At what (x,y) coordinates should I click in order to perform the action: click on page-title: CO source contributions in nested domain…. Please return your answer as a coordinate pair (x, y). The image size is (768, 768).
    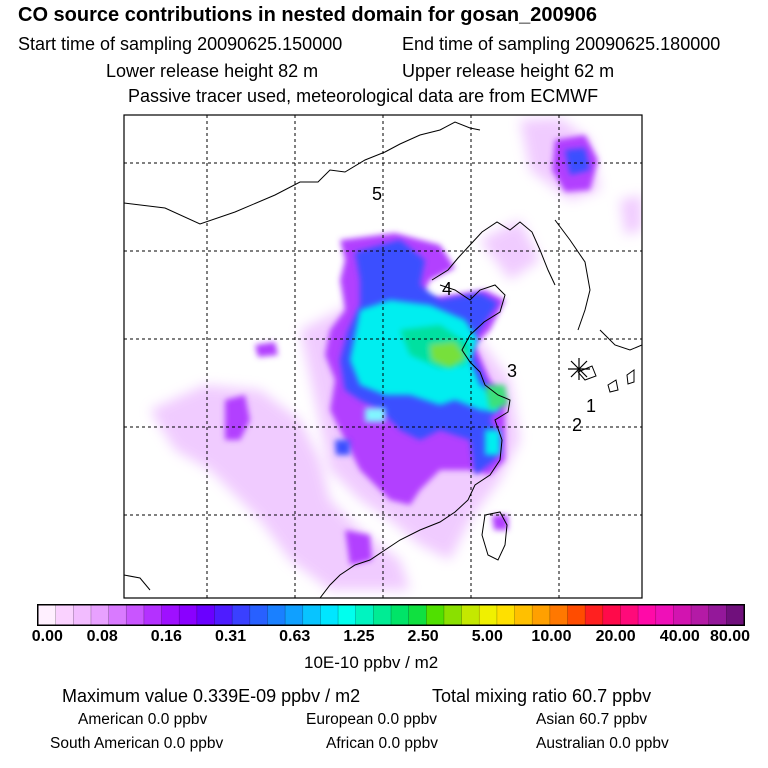
    Looking at the image, I should click on (308, 15).